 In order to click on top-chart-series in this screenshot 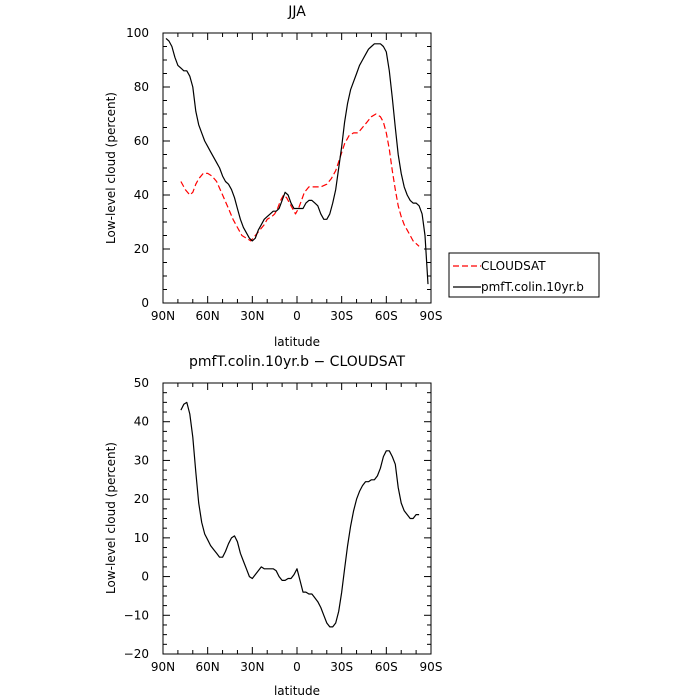, I will do `click(297, 161)`.